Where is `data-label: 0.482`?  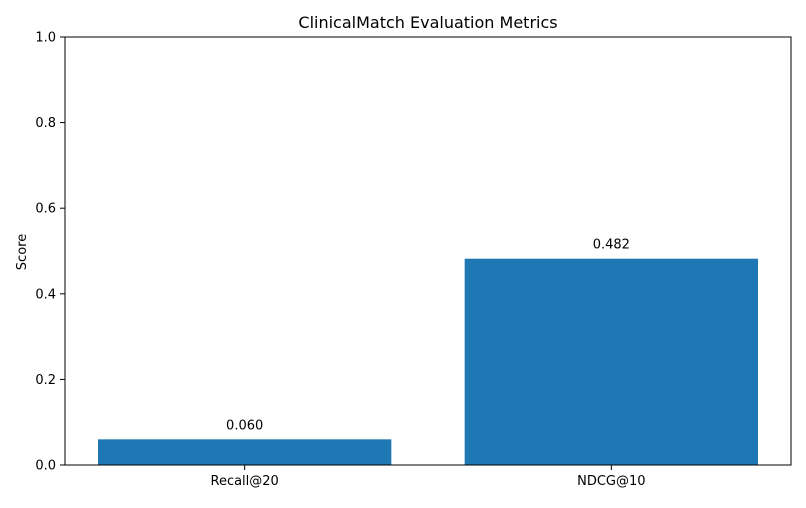 data-label: 0.482 is located at coordinates (611, 245).